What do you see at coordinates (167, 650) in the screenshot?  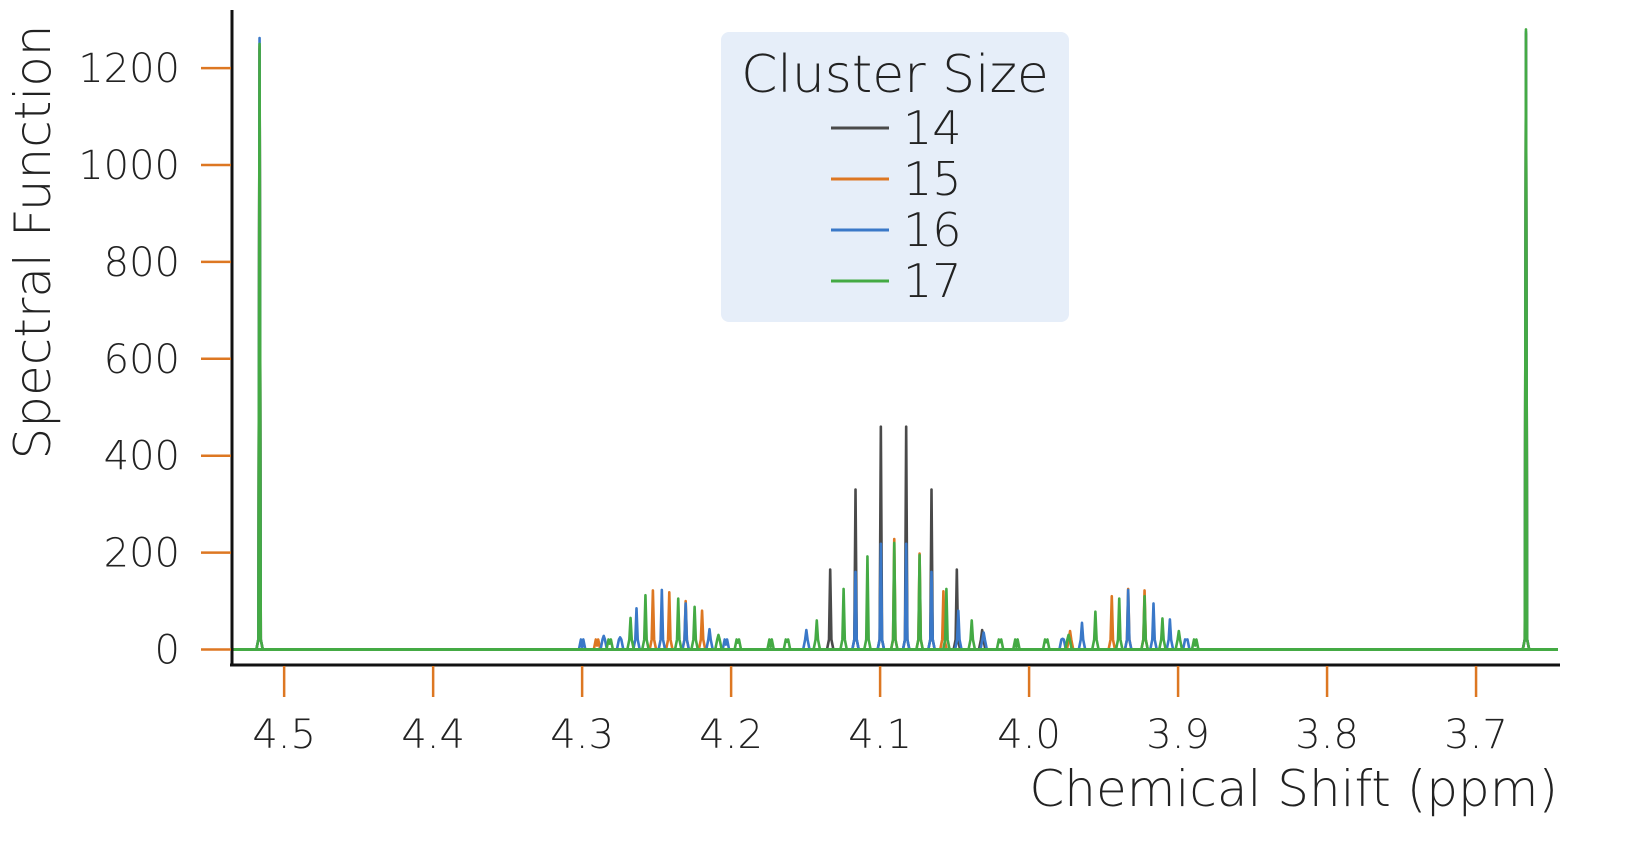 I see `y-tick-label: 0` at bounding box center [167, 650].